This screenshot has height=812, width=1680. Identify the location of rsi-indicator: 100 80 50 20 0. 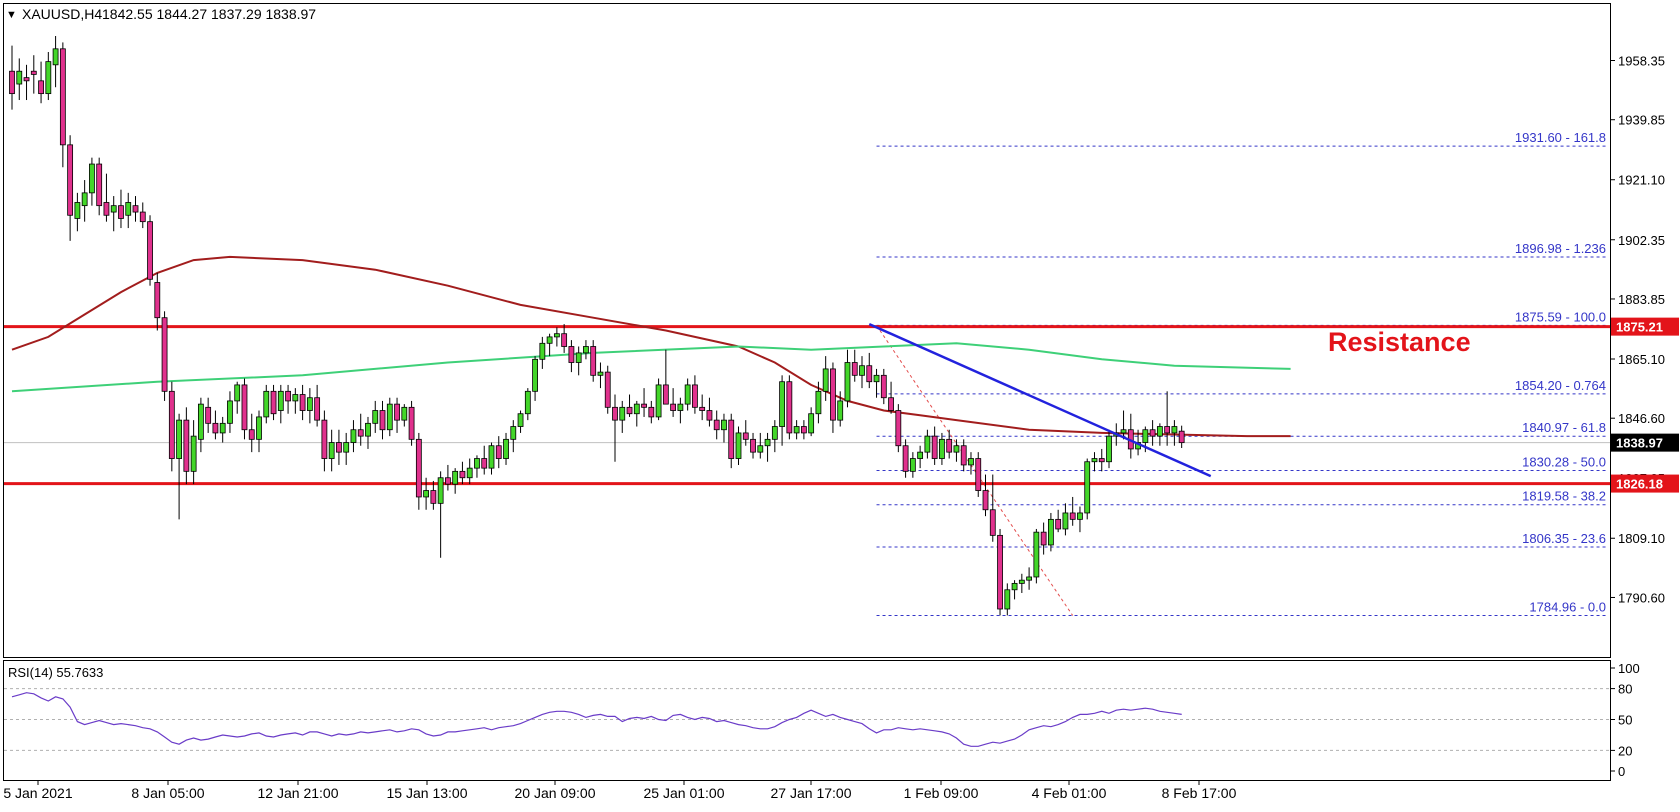
(822, 720).